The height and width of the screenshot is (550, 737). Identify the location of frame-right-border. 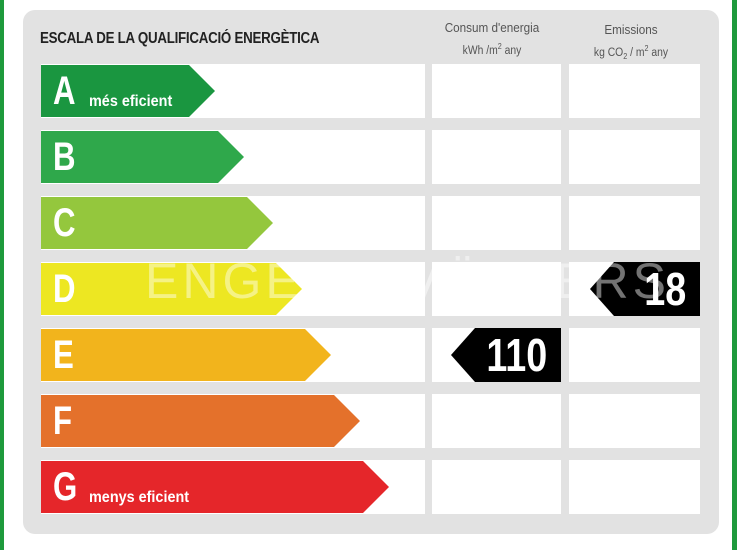
(734, 275).